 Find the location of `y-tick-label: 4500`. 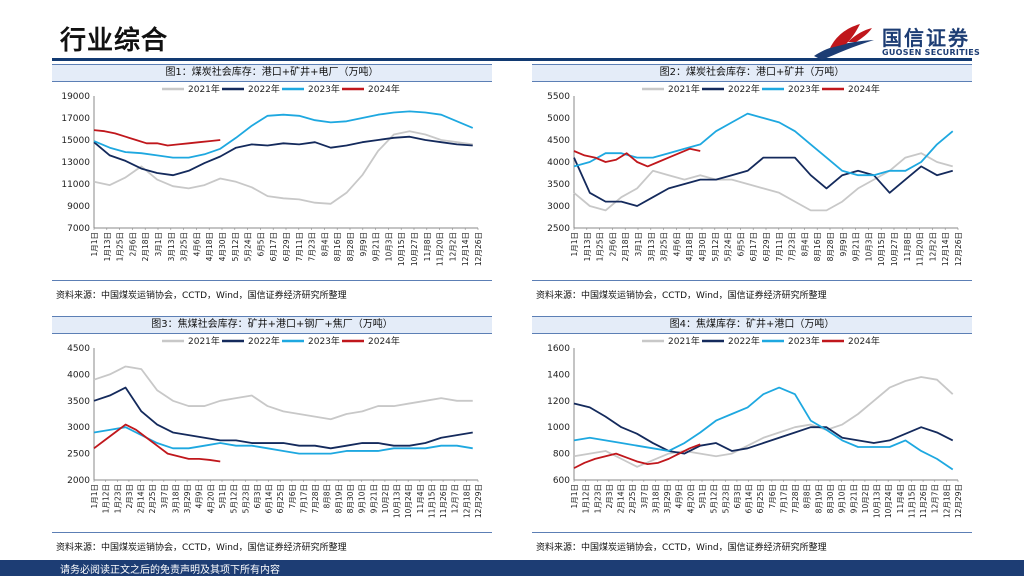

y-tick-label: 4500 is located at coordinates (558, 141).